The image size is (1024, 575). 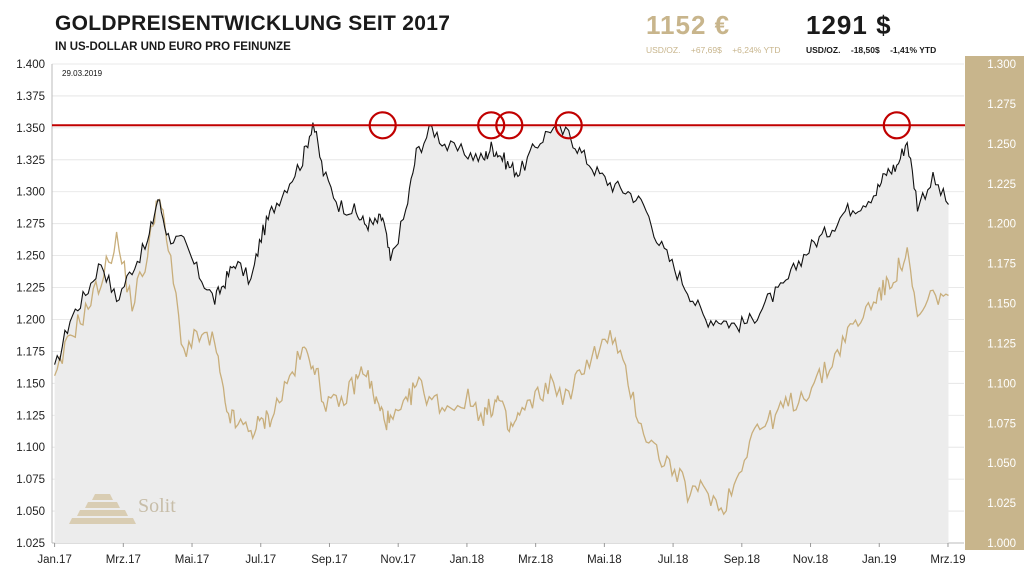 I want to click on y-left-tick-label: 1.100, so click(x=30, y=448).